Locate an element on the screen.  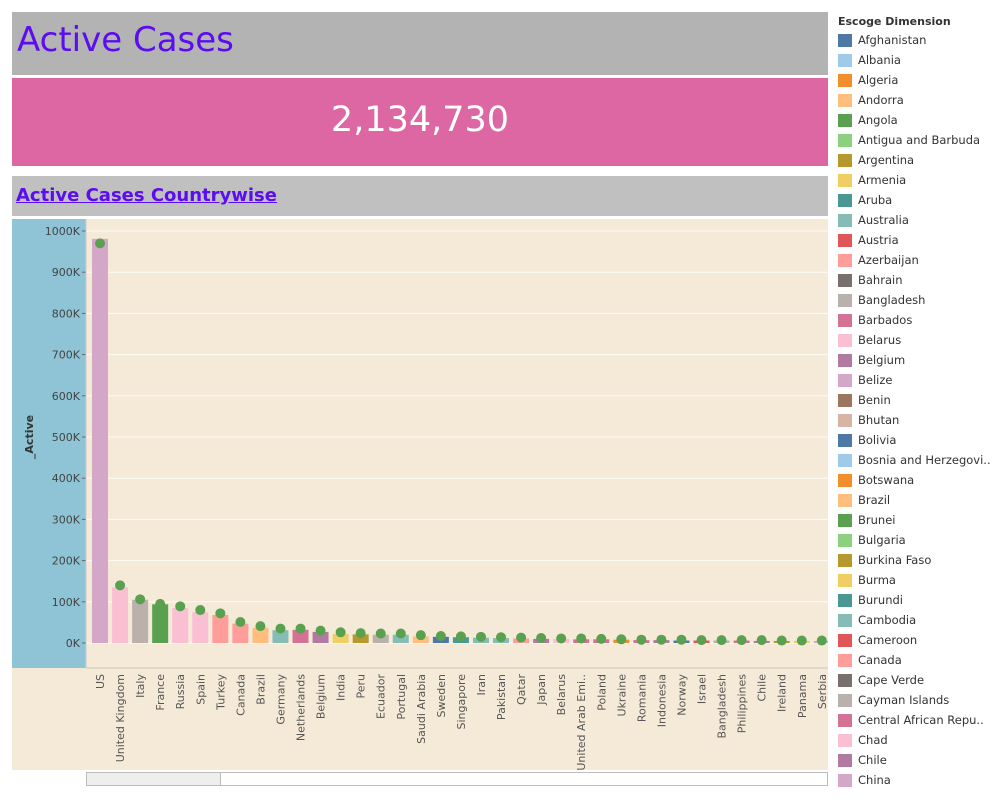
legend-item: Aruba is located at coordinates (865, 200).